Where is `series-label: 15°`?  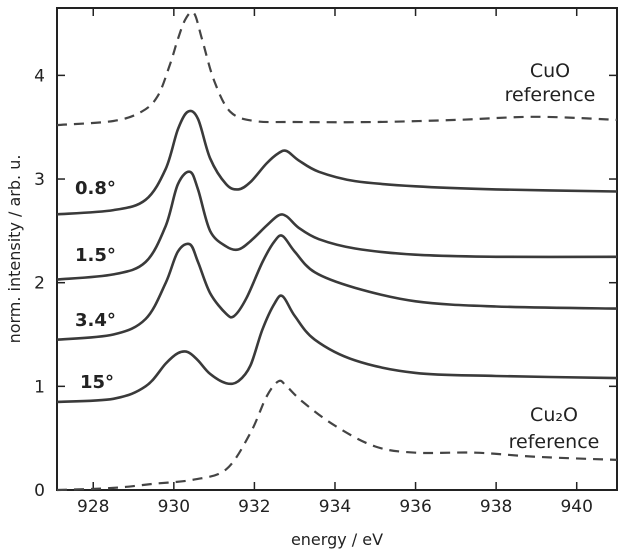
series-label: 15° is located at coordinates (97, 382).